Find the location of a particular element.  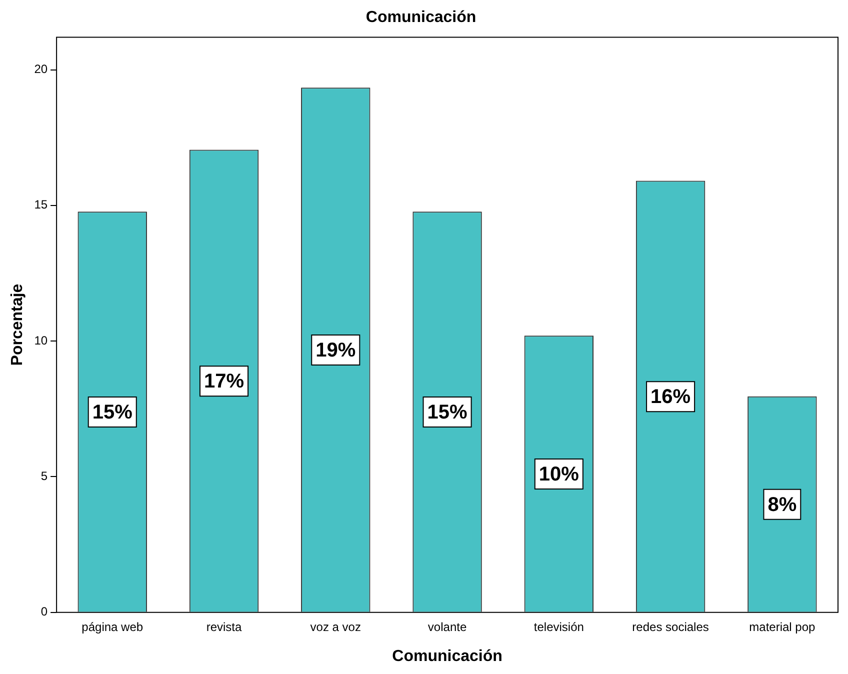

x-tick-label: televisión is located at coordinates (559, 627).